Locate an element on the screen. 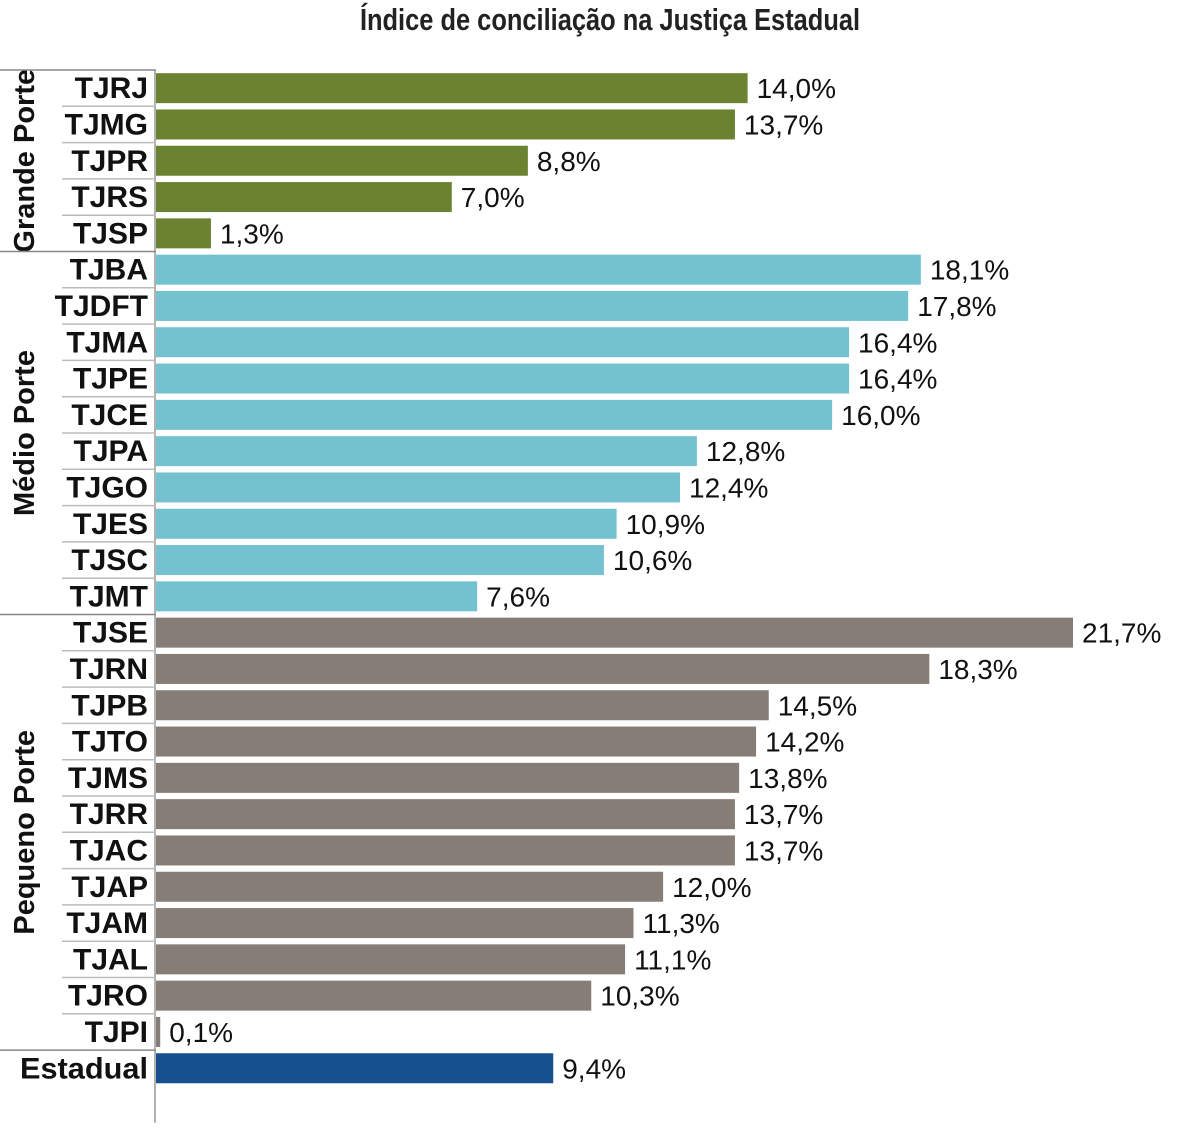 The width and height of the screenshot is (1200, 1128). category-label: TJSE is located at coordinates (110, 633).